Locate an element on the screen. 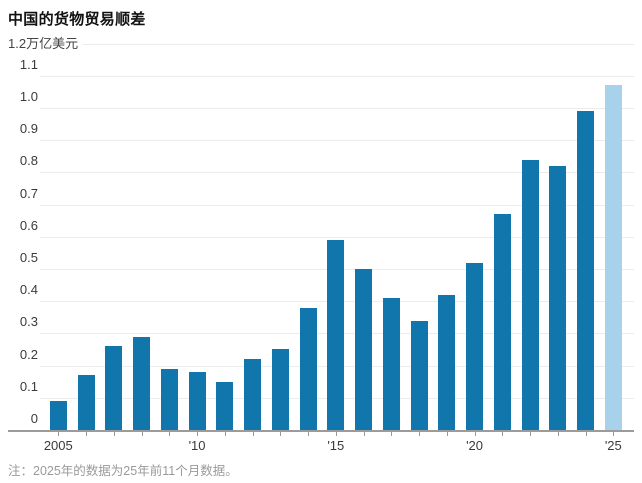 Image resolution: width=642 pixels, height=483 pixels. y-tick-label: 0.3 is located at coordinates (28, 322).